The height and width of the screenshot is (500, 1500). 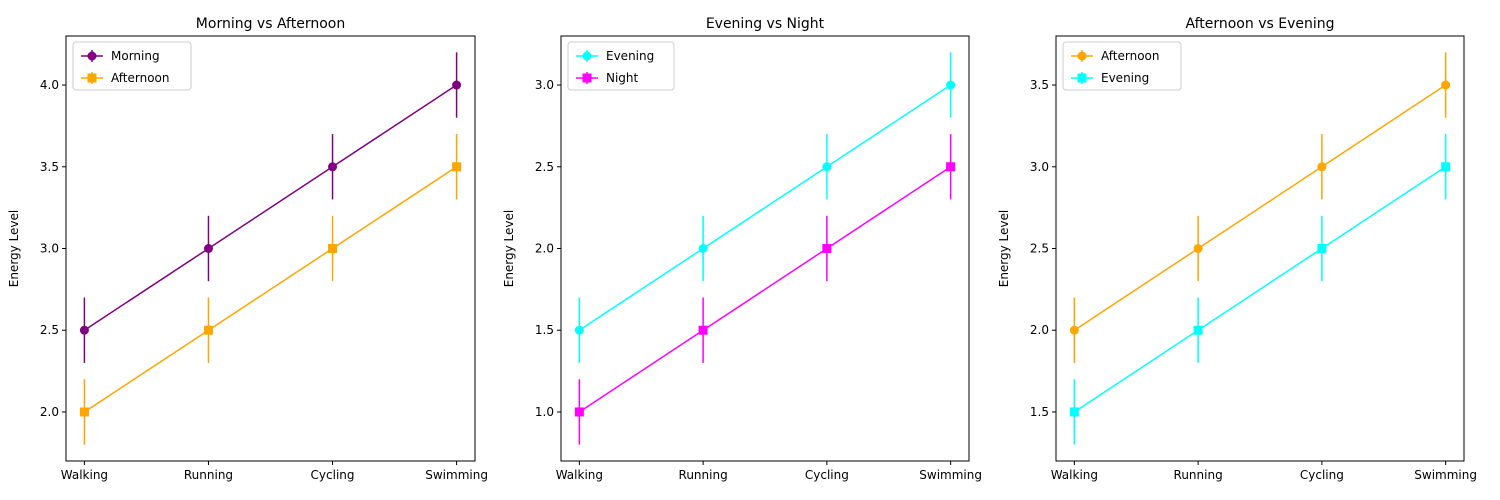 What do you see at coordinates (135, 56) in the screenshot?
I see `legend-label: Morning` at bounding box center [135, 56].